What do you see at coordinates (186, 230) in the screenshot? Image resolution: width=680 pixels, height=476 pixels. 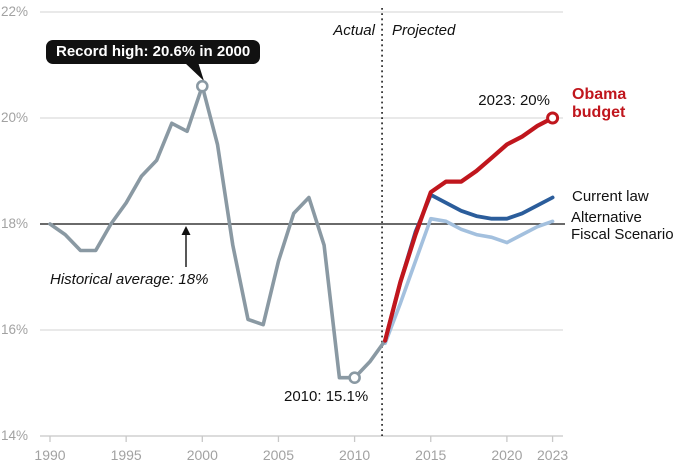 I see `historical-average-arrow-head` at bounding box center [186, 230].